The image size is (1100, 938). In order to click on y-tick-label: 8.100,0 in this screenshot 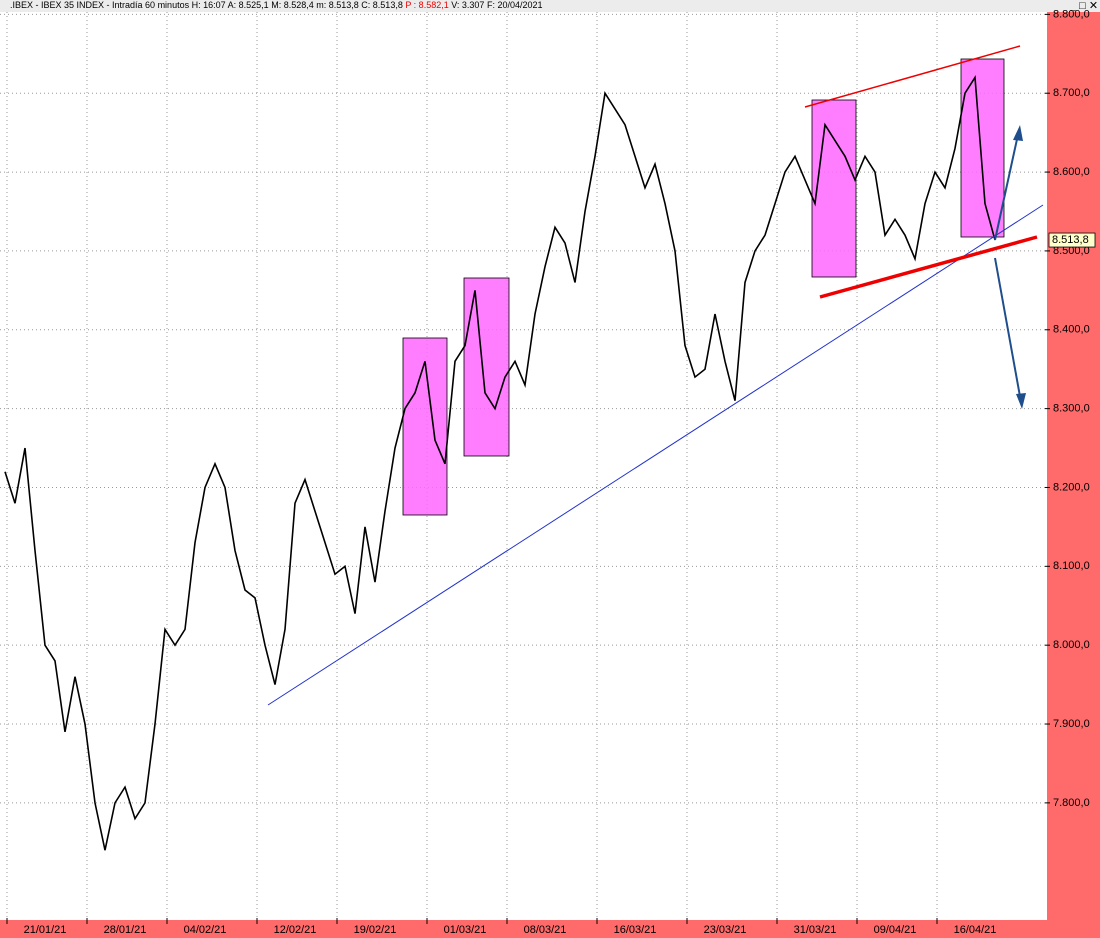, I will do `click(1071, 566)`.